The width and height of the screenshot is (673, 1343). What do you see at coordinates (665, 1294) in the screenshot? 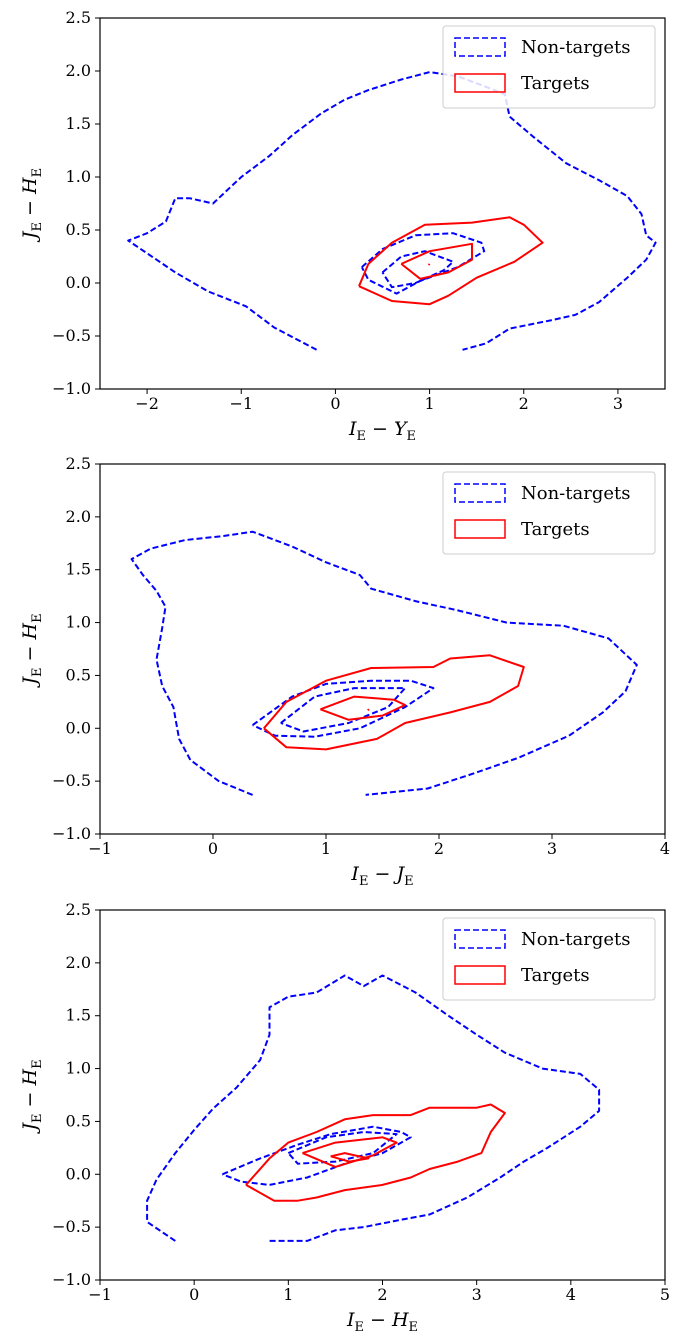
I see `x-tick-label: 5` at bounding box center [665, 1294].